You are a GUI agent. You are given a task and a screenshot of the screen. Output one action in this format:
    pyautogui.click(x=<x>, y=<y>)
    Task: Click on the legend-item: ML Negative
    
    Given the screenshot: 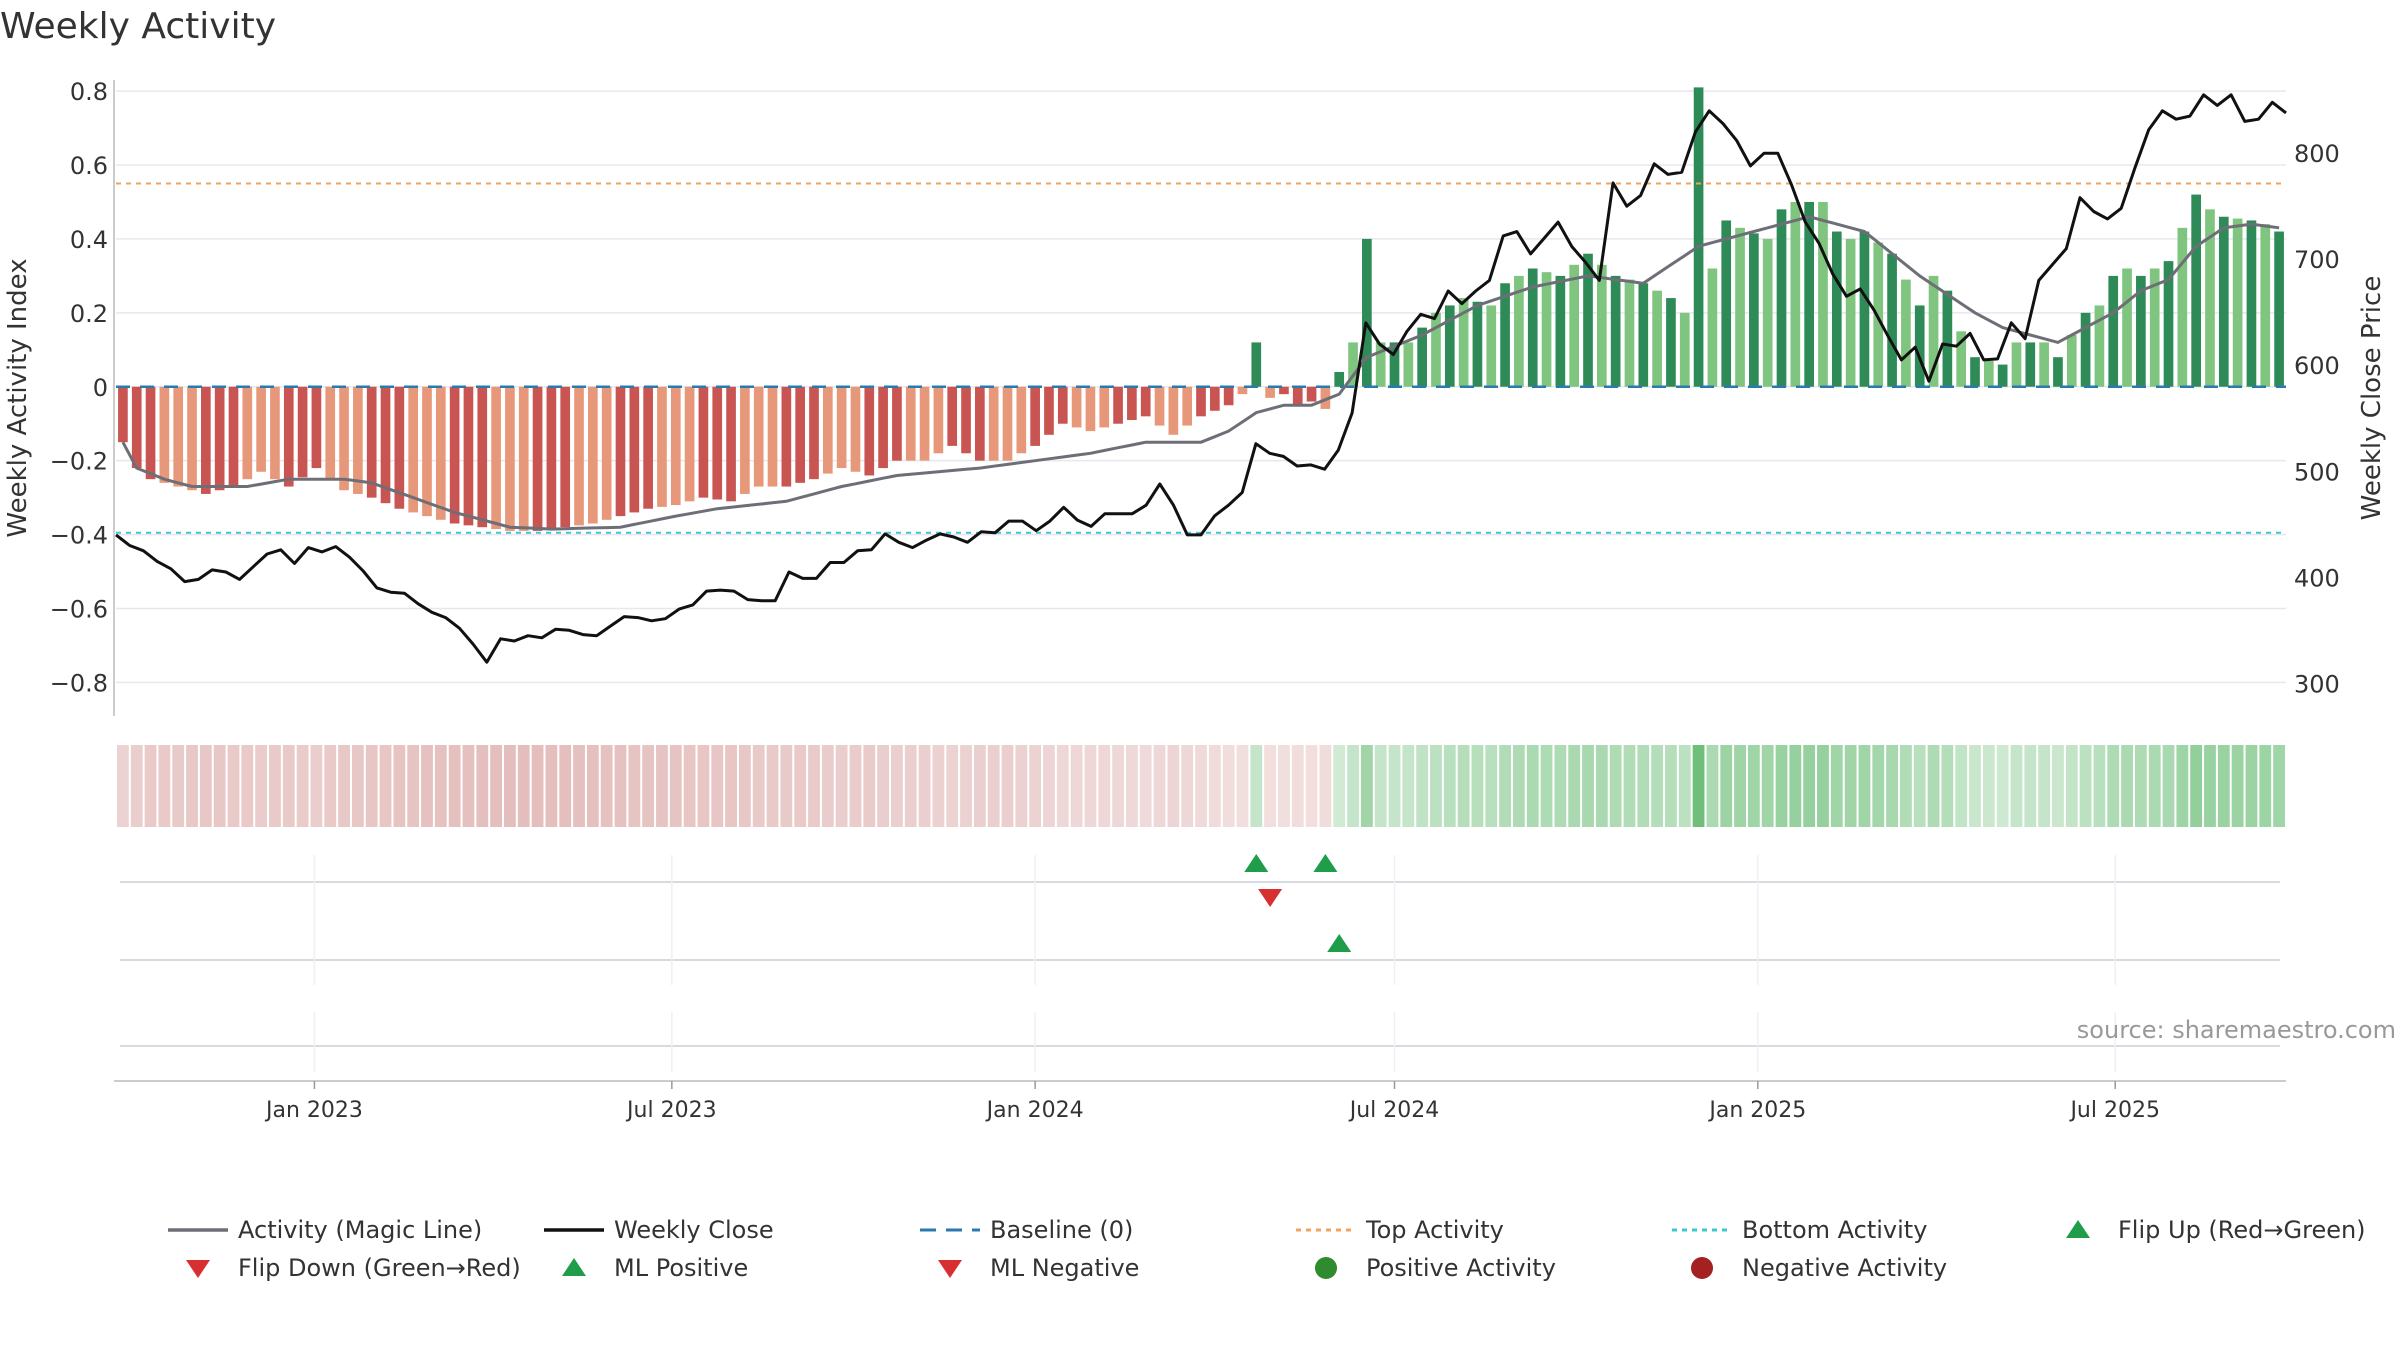 What is the action you would take?
    pyautogui.click(x=1038, y=1268)
    